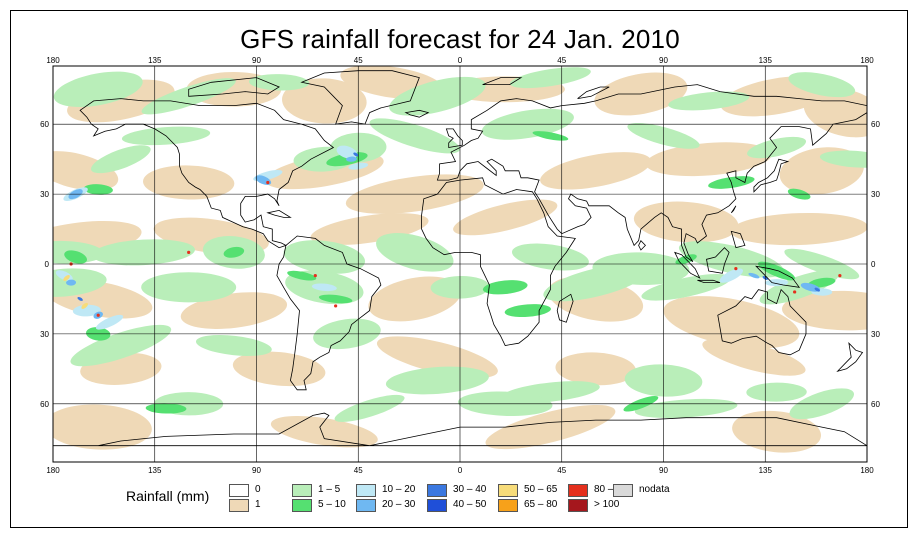 This screenshot has width=920, height=539. What do you see at coordinates (460, 60) in the screenshot?
I see `lon-tick-label-top: 0` at bounding box center [460, 60].